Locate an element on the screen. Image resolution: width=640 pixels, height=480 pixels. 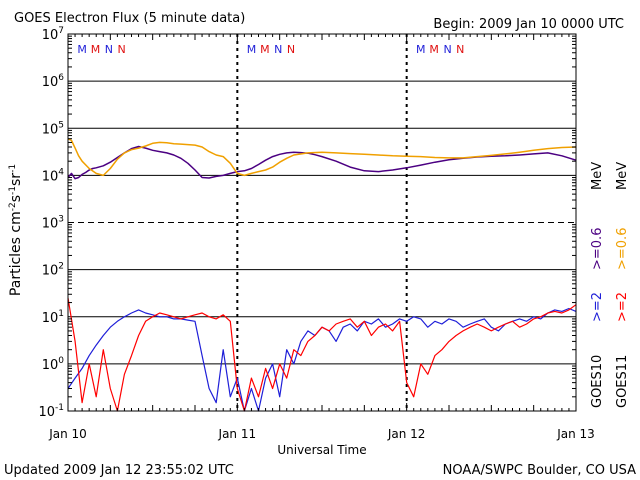
begin-time-label: Begin: 2009 Jan 10 0000 UTC is located at coordinates (528, 24).